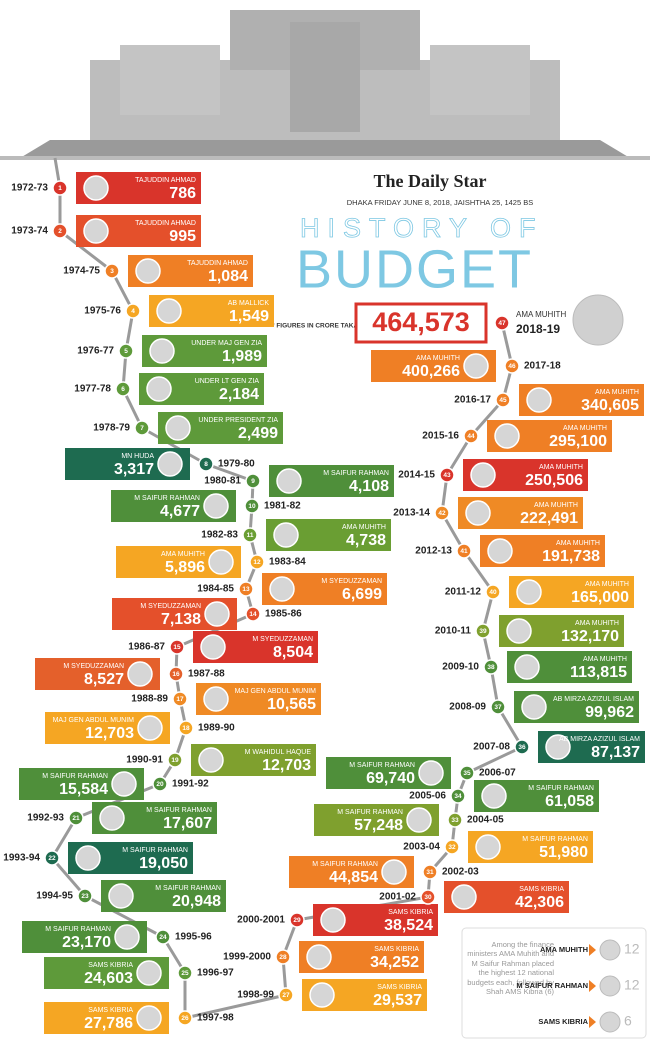 The width and height of the screenshot is (650, 1048). Describe the element at coordinates (610, 405) in the screenshot. I see `amount: 340,605` at that location.